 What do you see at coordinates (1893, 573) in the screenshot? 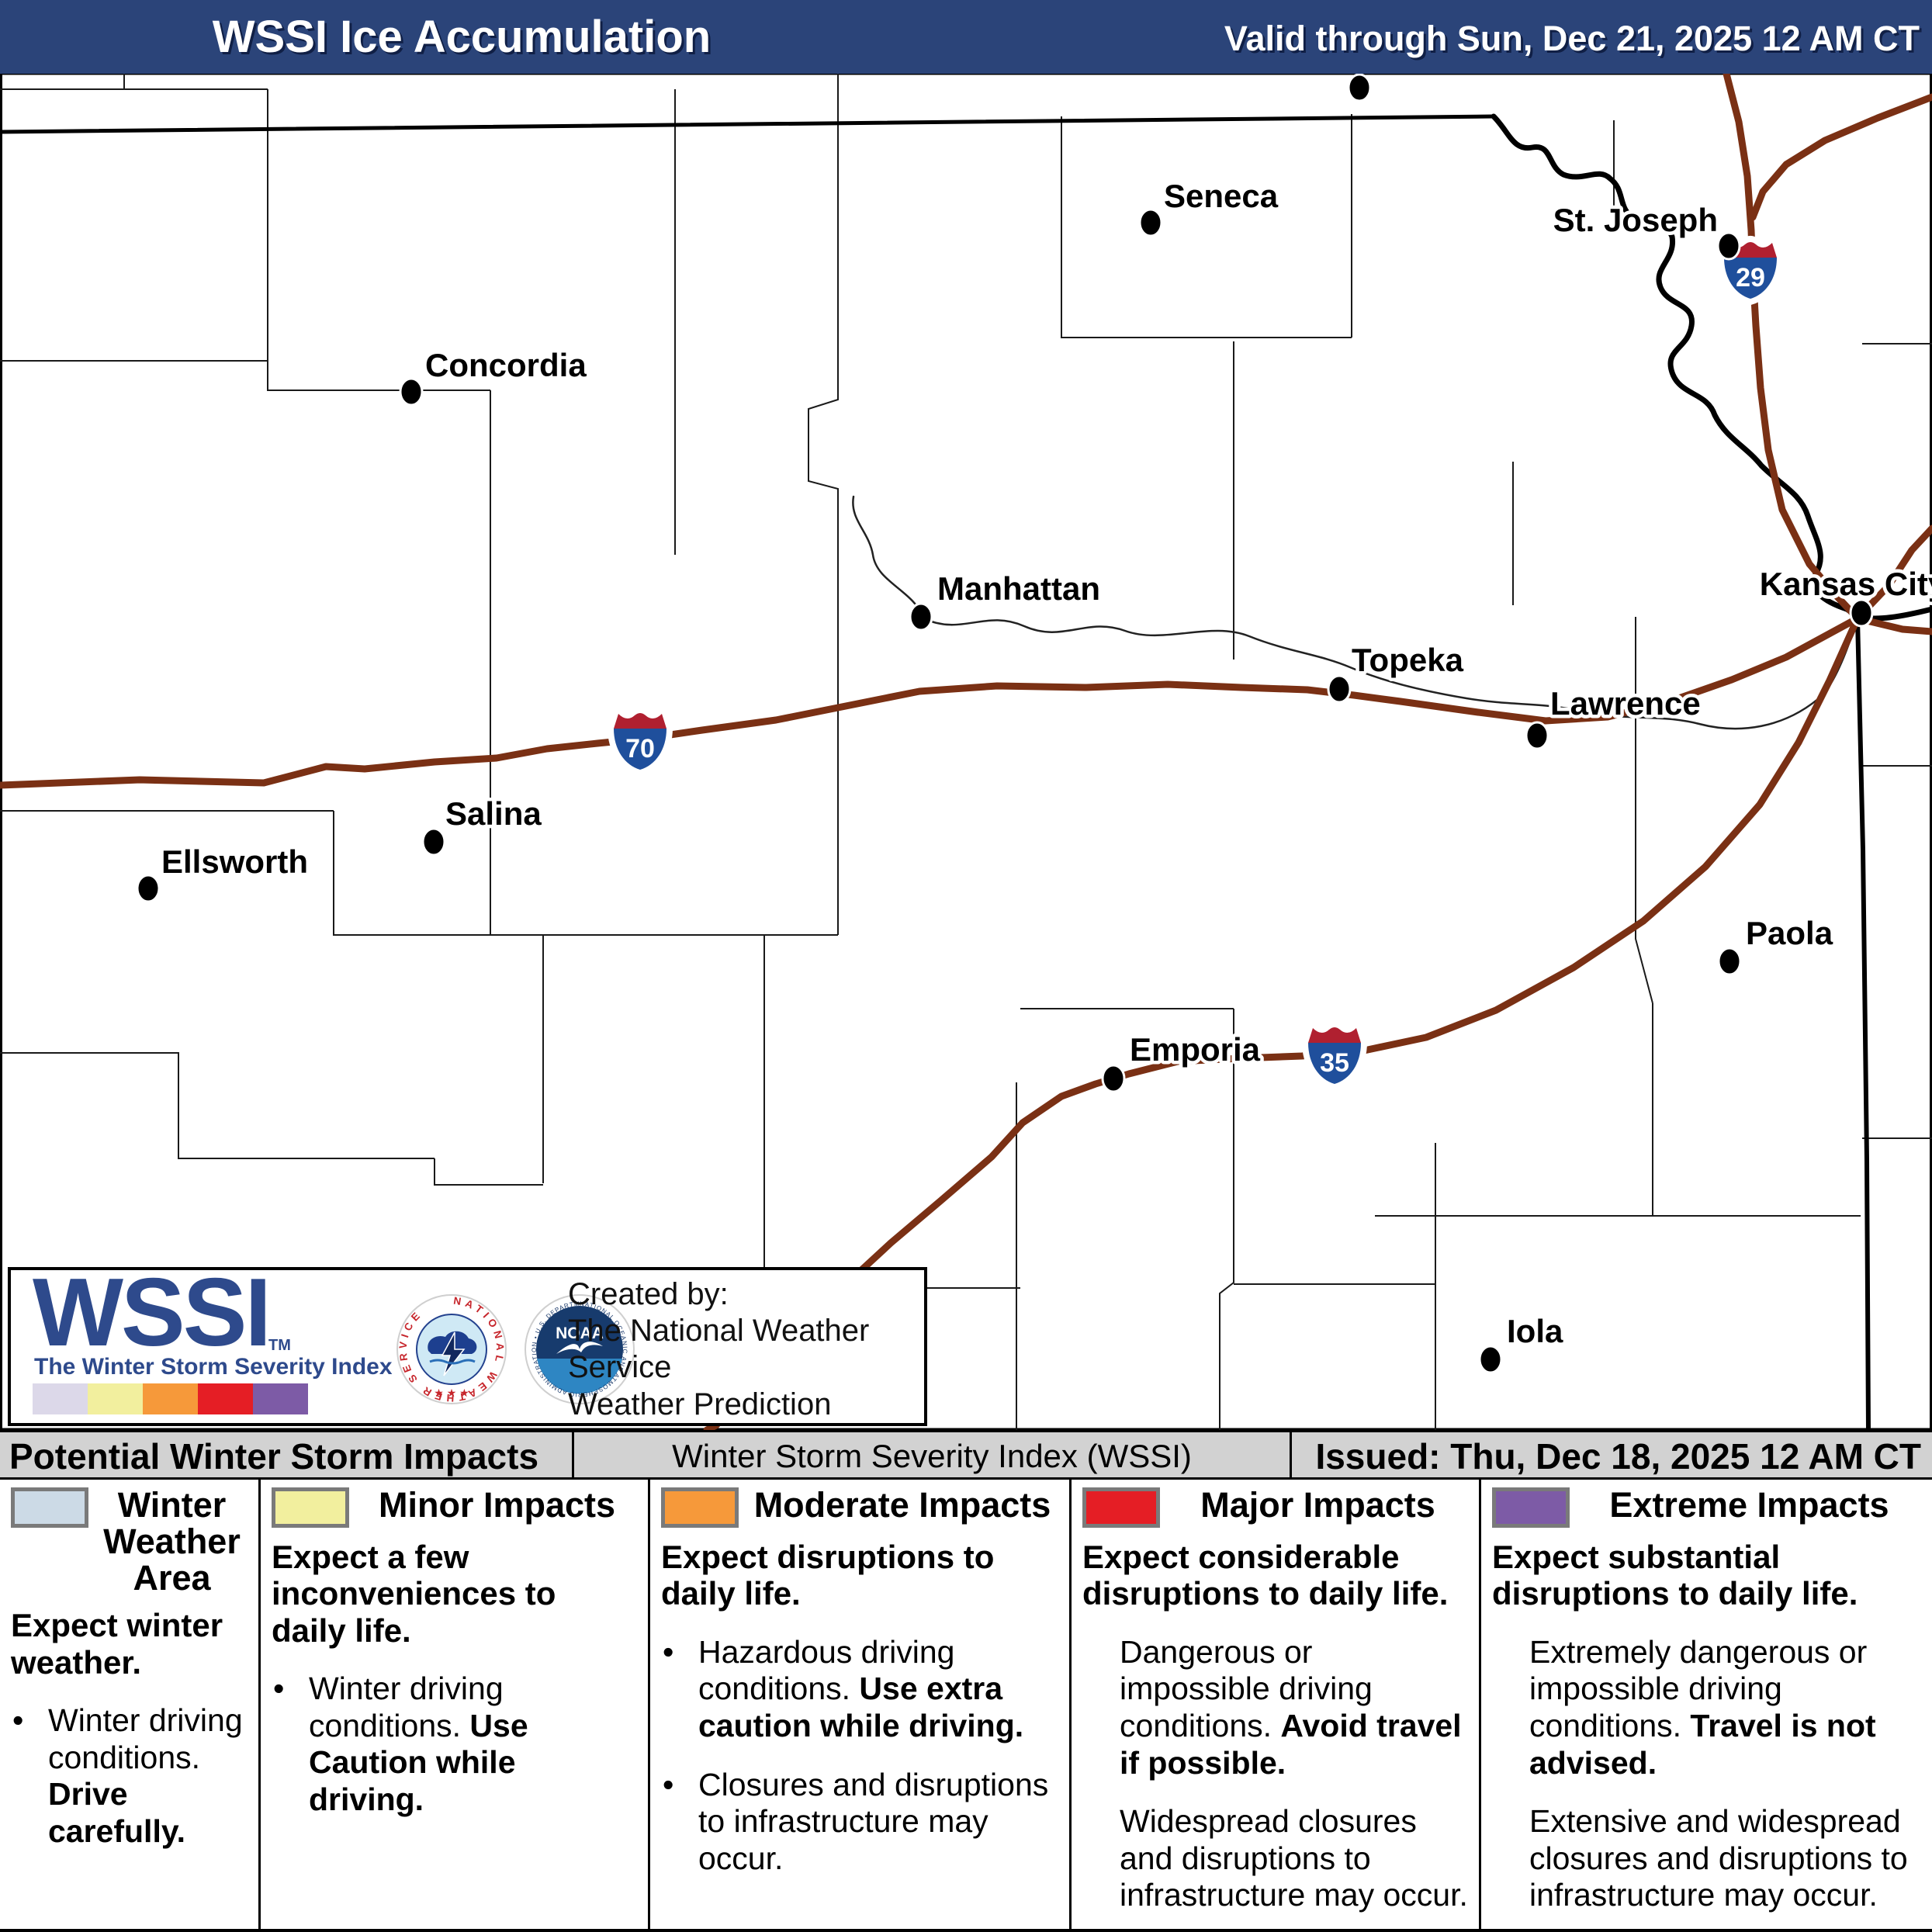
I see `road-ne-of-kc` at bounding box center [1893, 573].